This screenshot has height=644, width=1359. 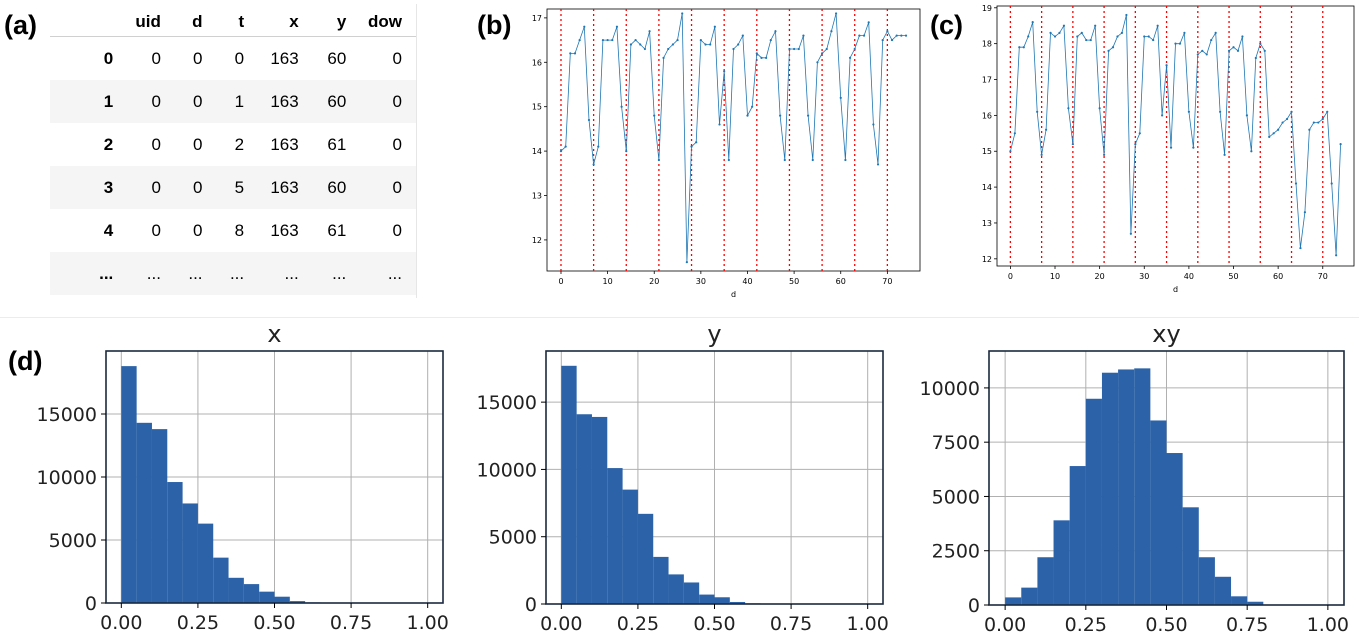 What do you see at coordinates (416, 151) in the screenshot?
I see `table-edge` at bounding box center [416, 151].